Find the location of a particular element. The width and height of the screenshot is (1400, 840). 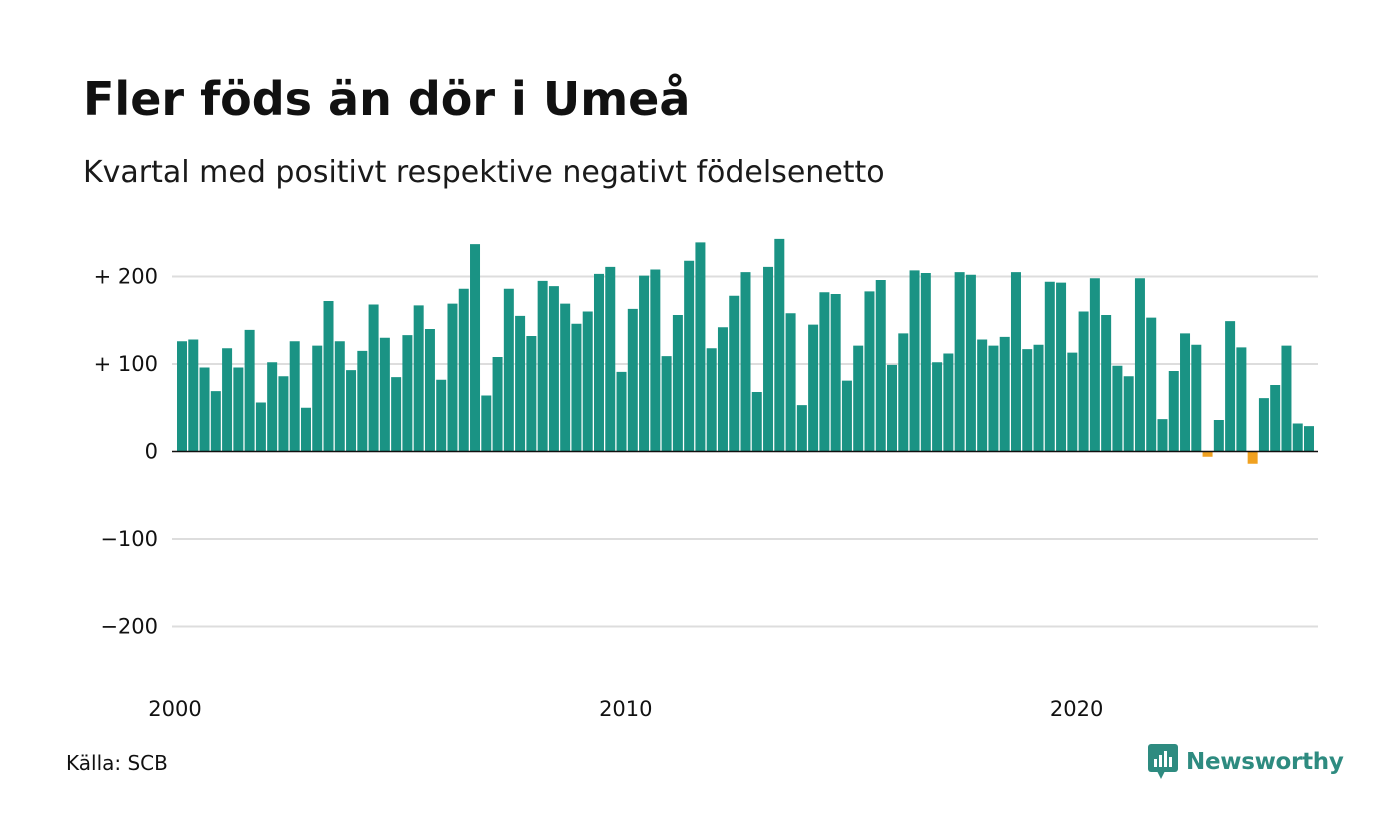

x-tick-label: 2010 is located at coordinates (625, 709).